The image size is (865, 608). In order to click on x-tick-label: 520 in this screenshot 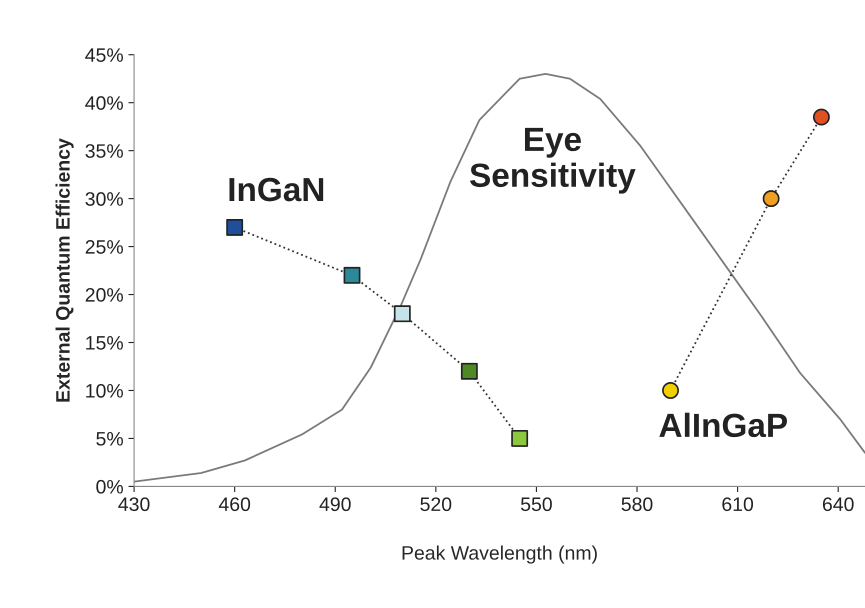, I will do `click(436, 504)`.